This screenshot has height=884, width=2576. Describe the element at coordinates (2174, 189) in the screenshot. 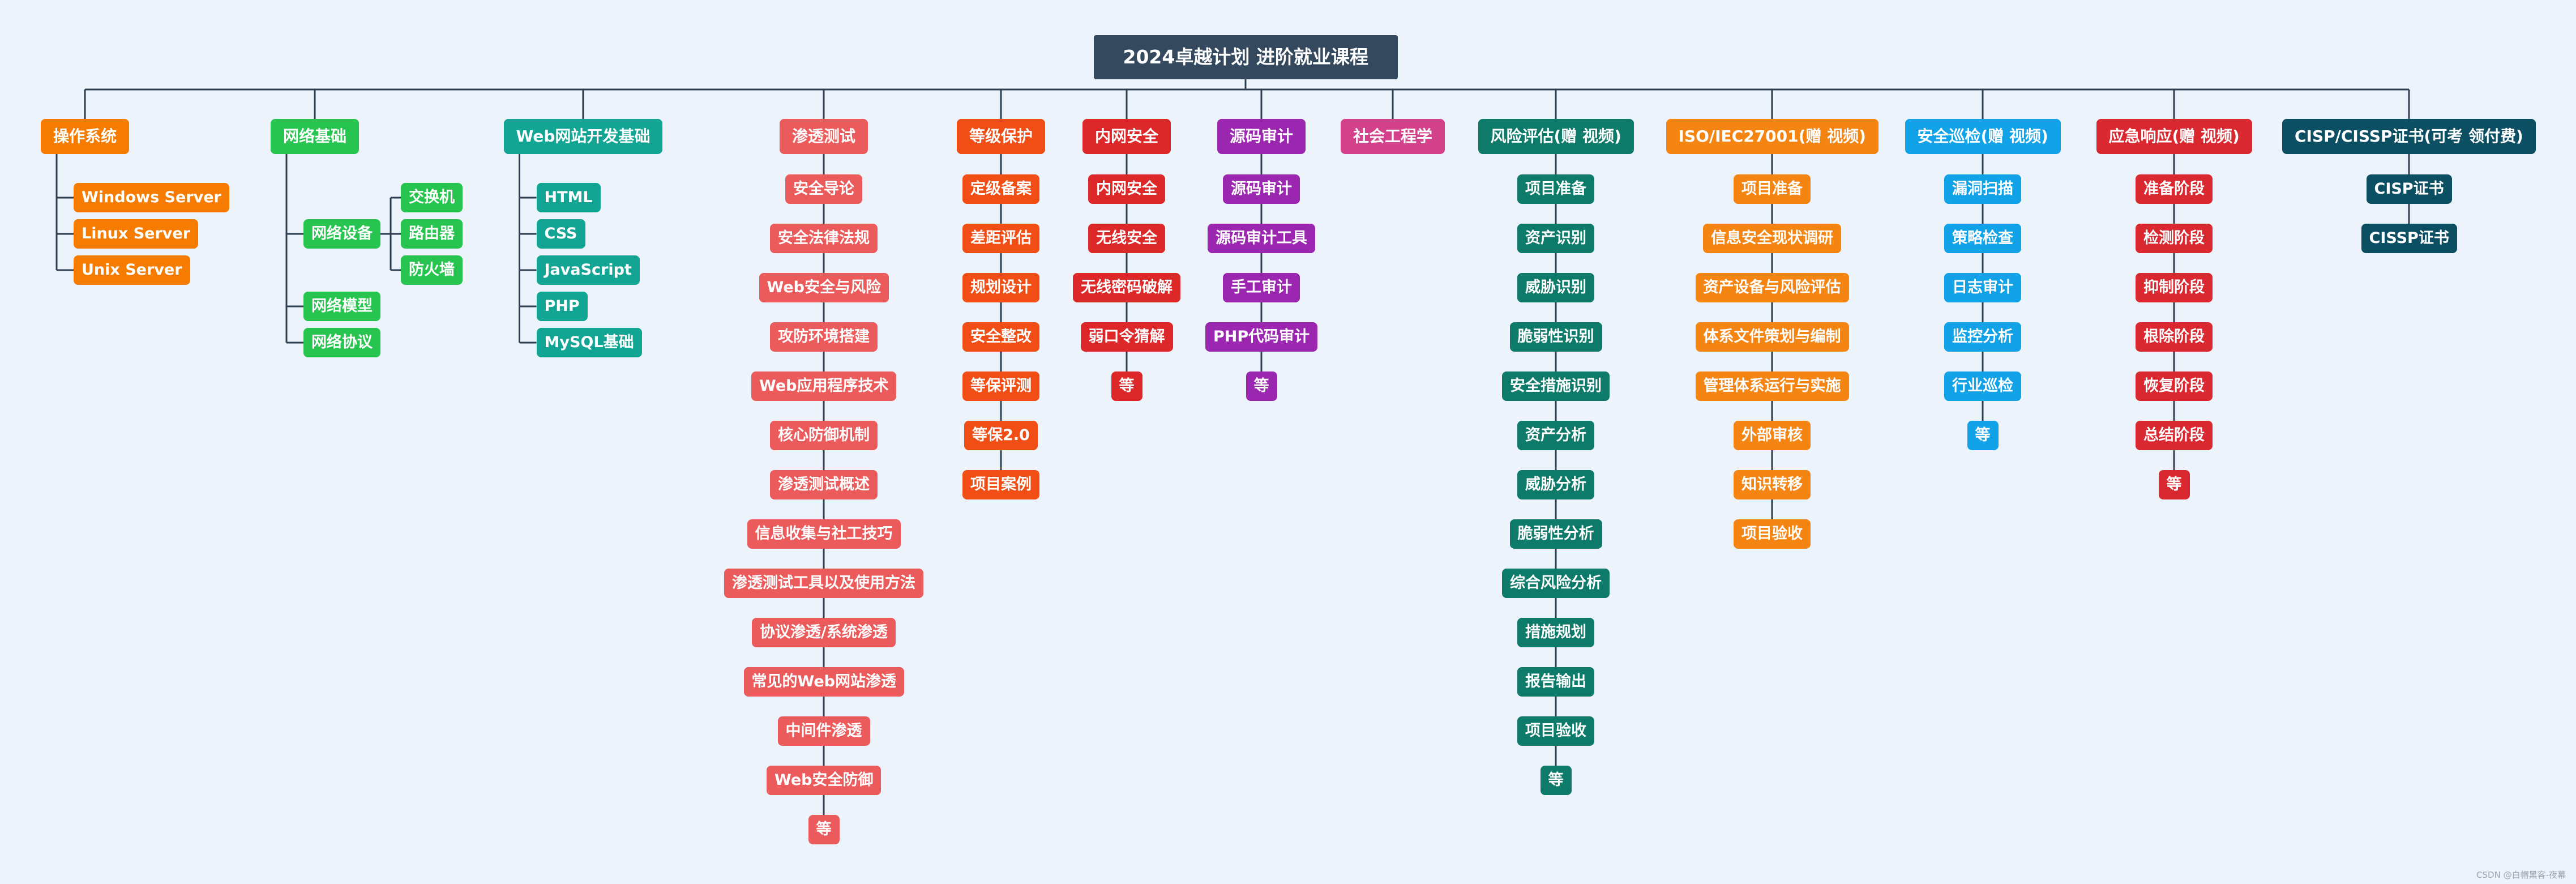

I see `topic-node: 准备阶段` at that location.